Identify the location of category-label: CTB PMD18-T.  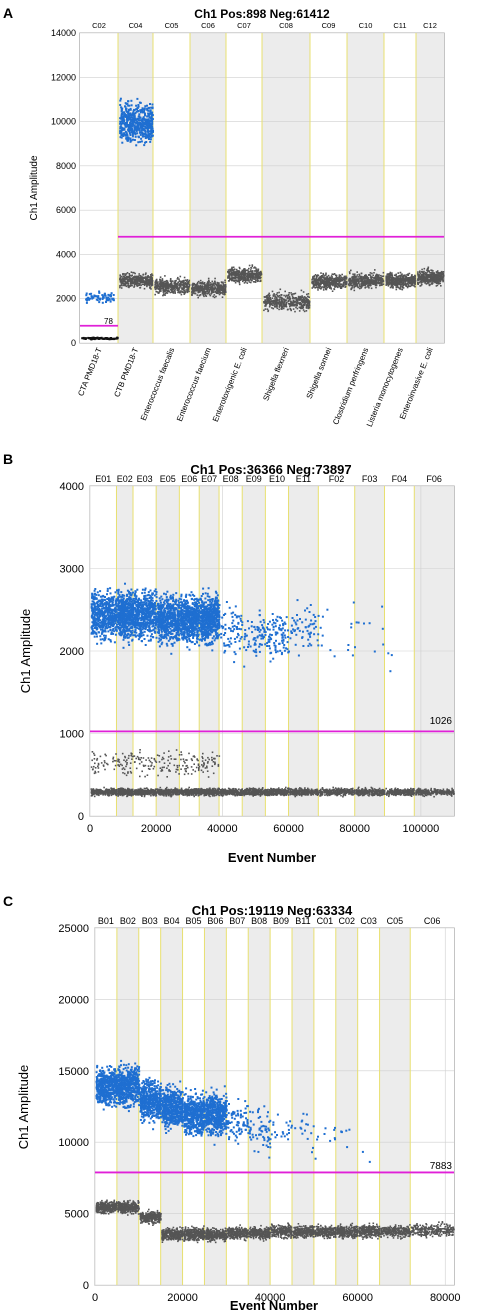
(126, 372).